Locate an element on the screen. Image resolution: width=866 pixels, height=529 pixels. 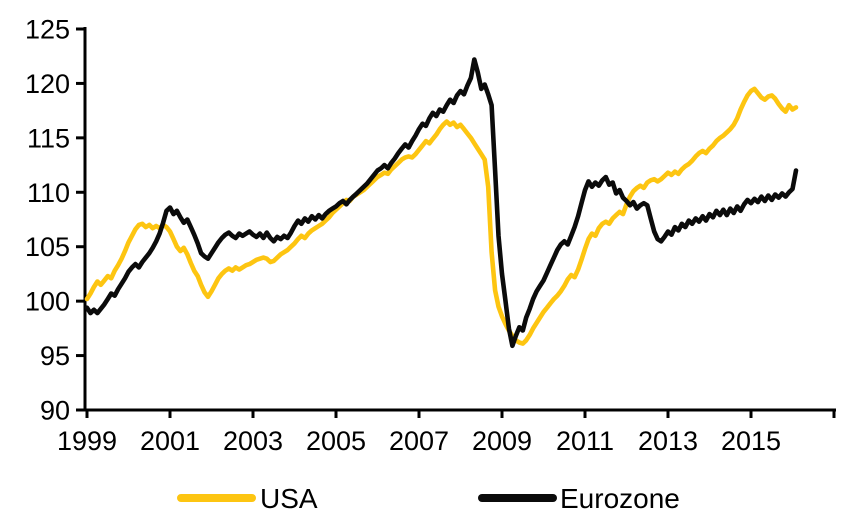
eurozone-legend-label: Eurozone is located at coordinates (620, 498).